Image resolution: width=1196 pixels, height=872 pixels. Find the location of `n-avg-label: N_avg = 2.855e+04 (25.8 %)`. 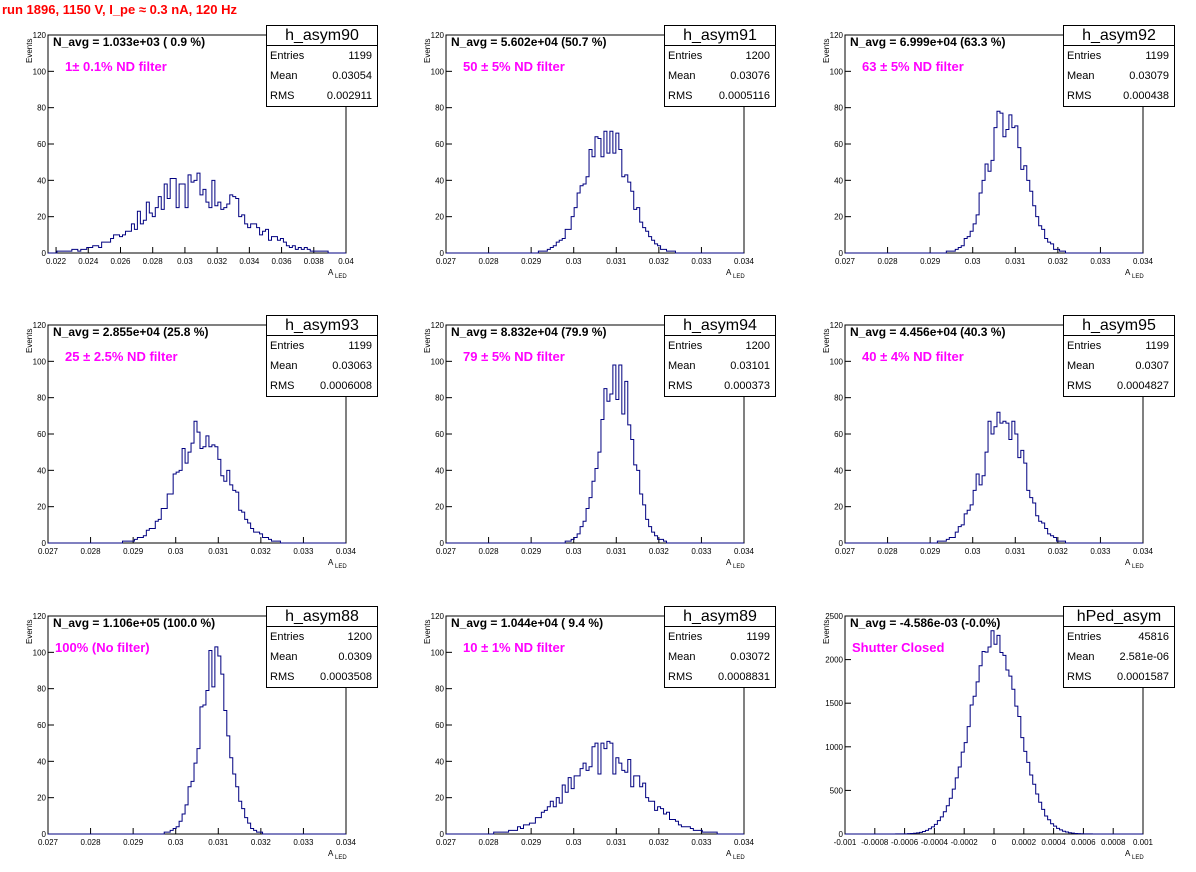

n-avg-label: N_avg = 2.855e+04 (25.8 %) is located at coordinates (131, 332).